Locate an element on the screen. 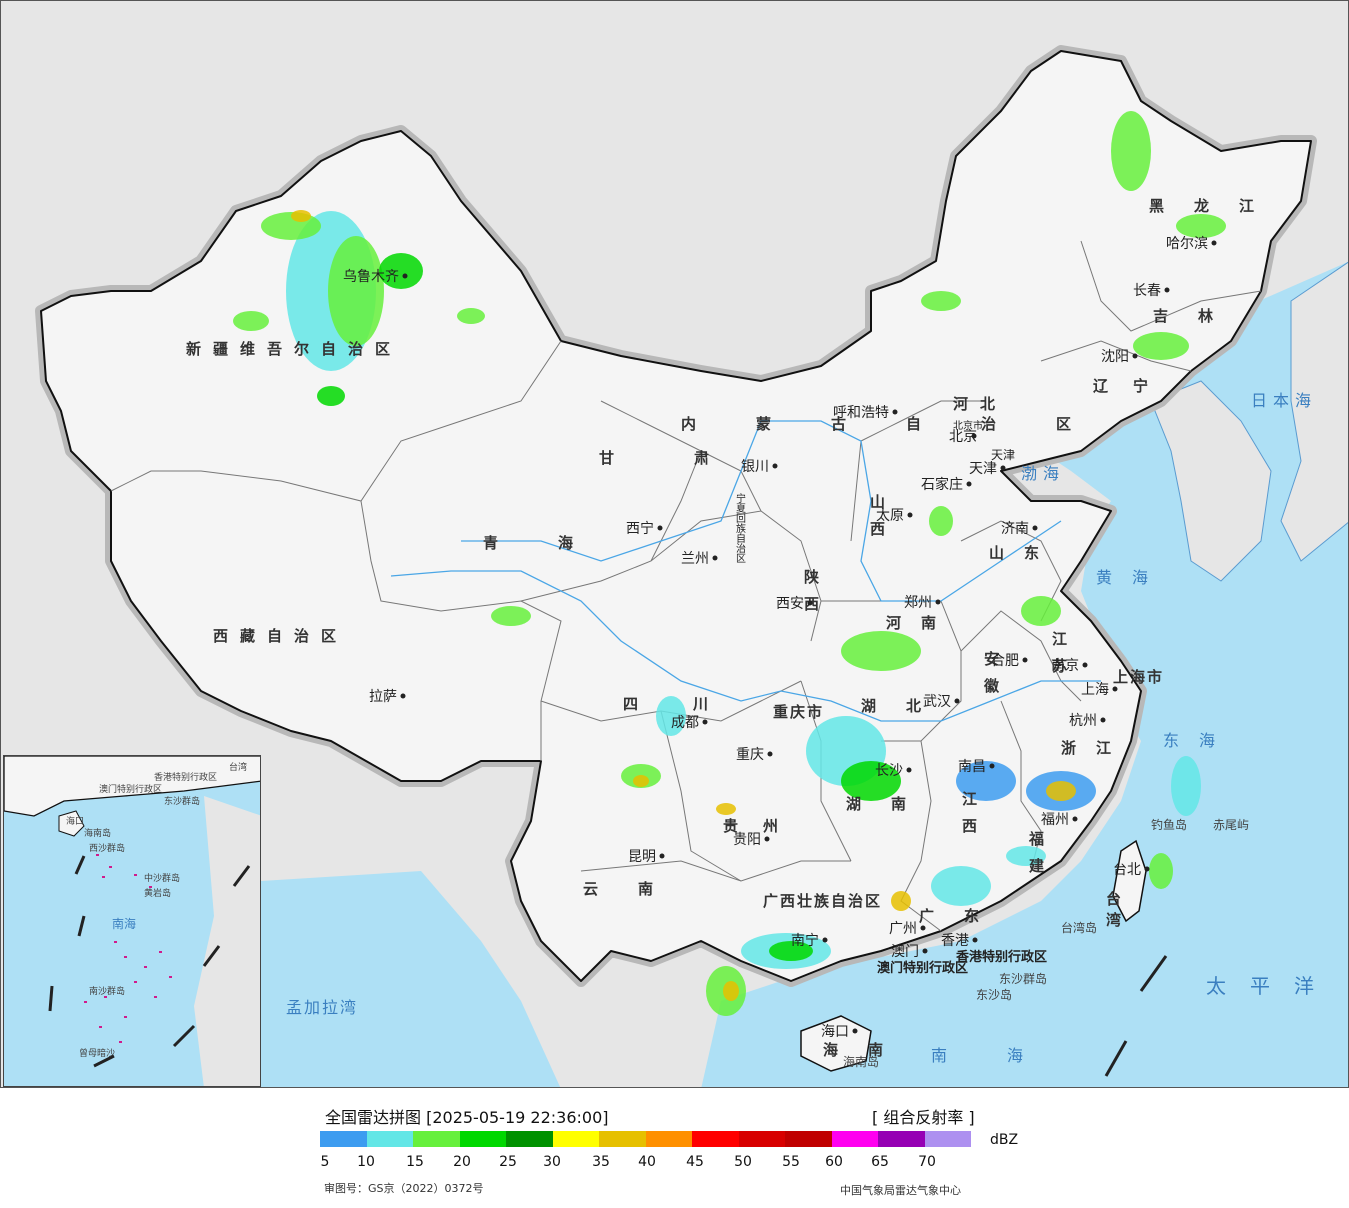 The width and height of the screenshot is (1349, 1208). city-label: 上海 is located at coordinates (1095, 690).